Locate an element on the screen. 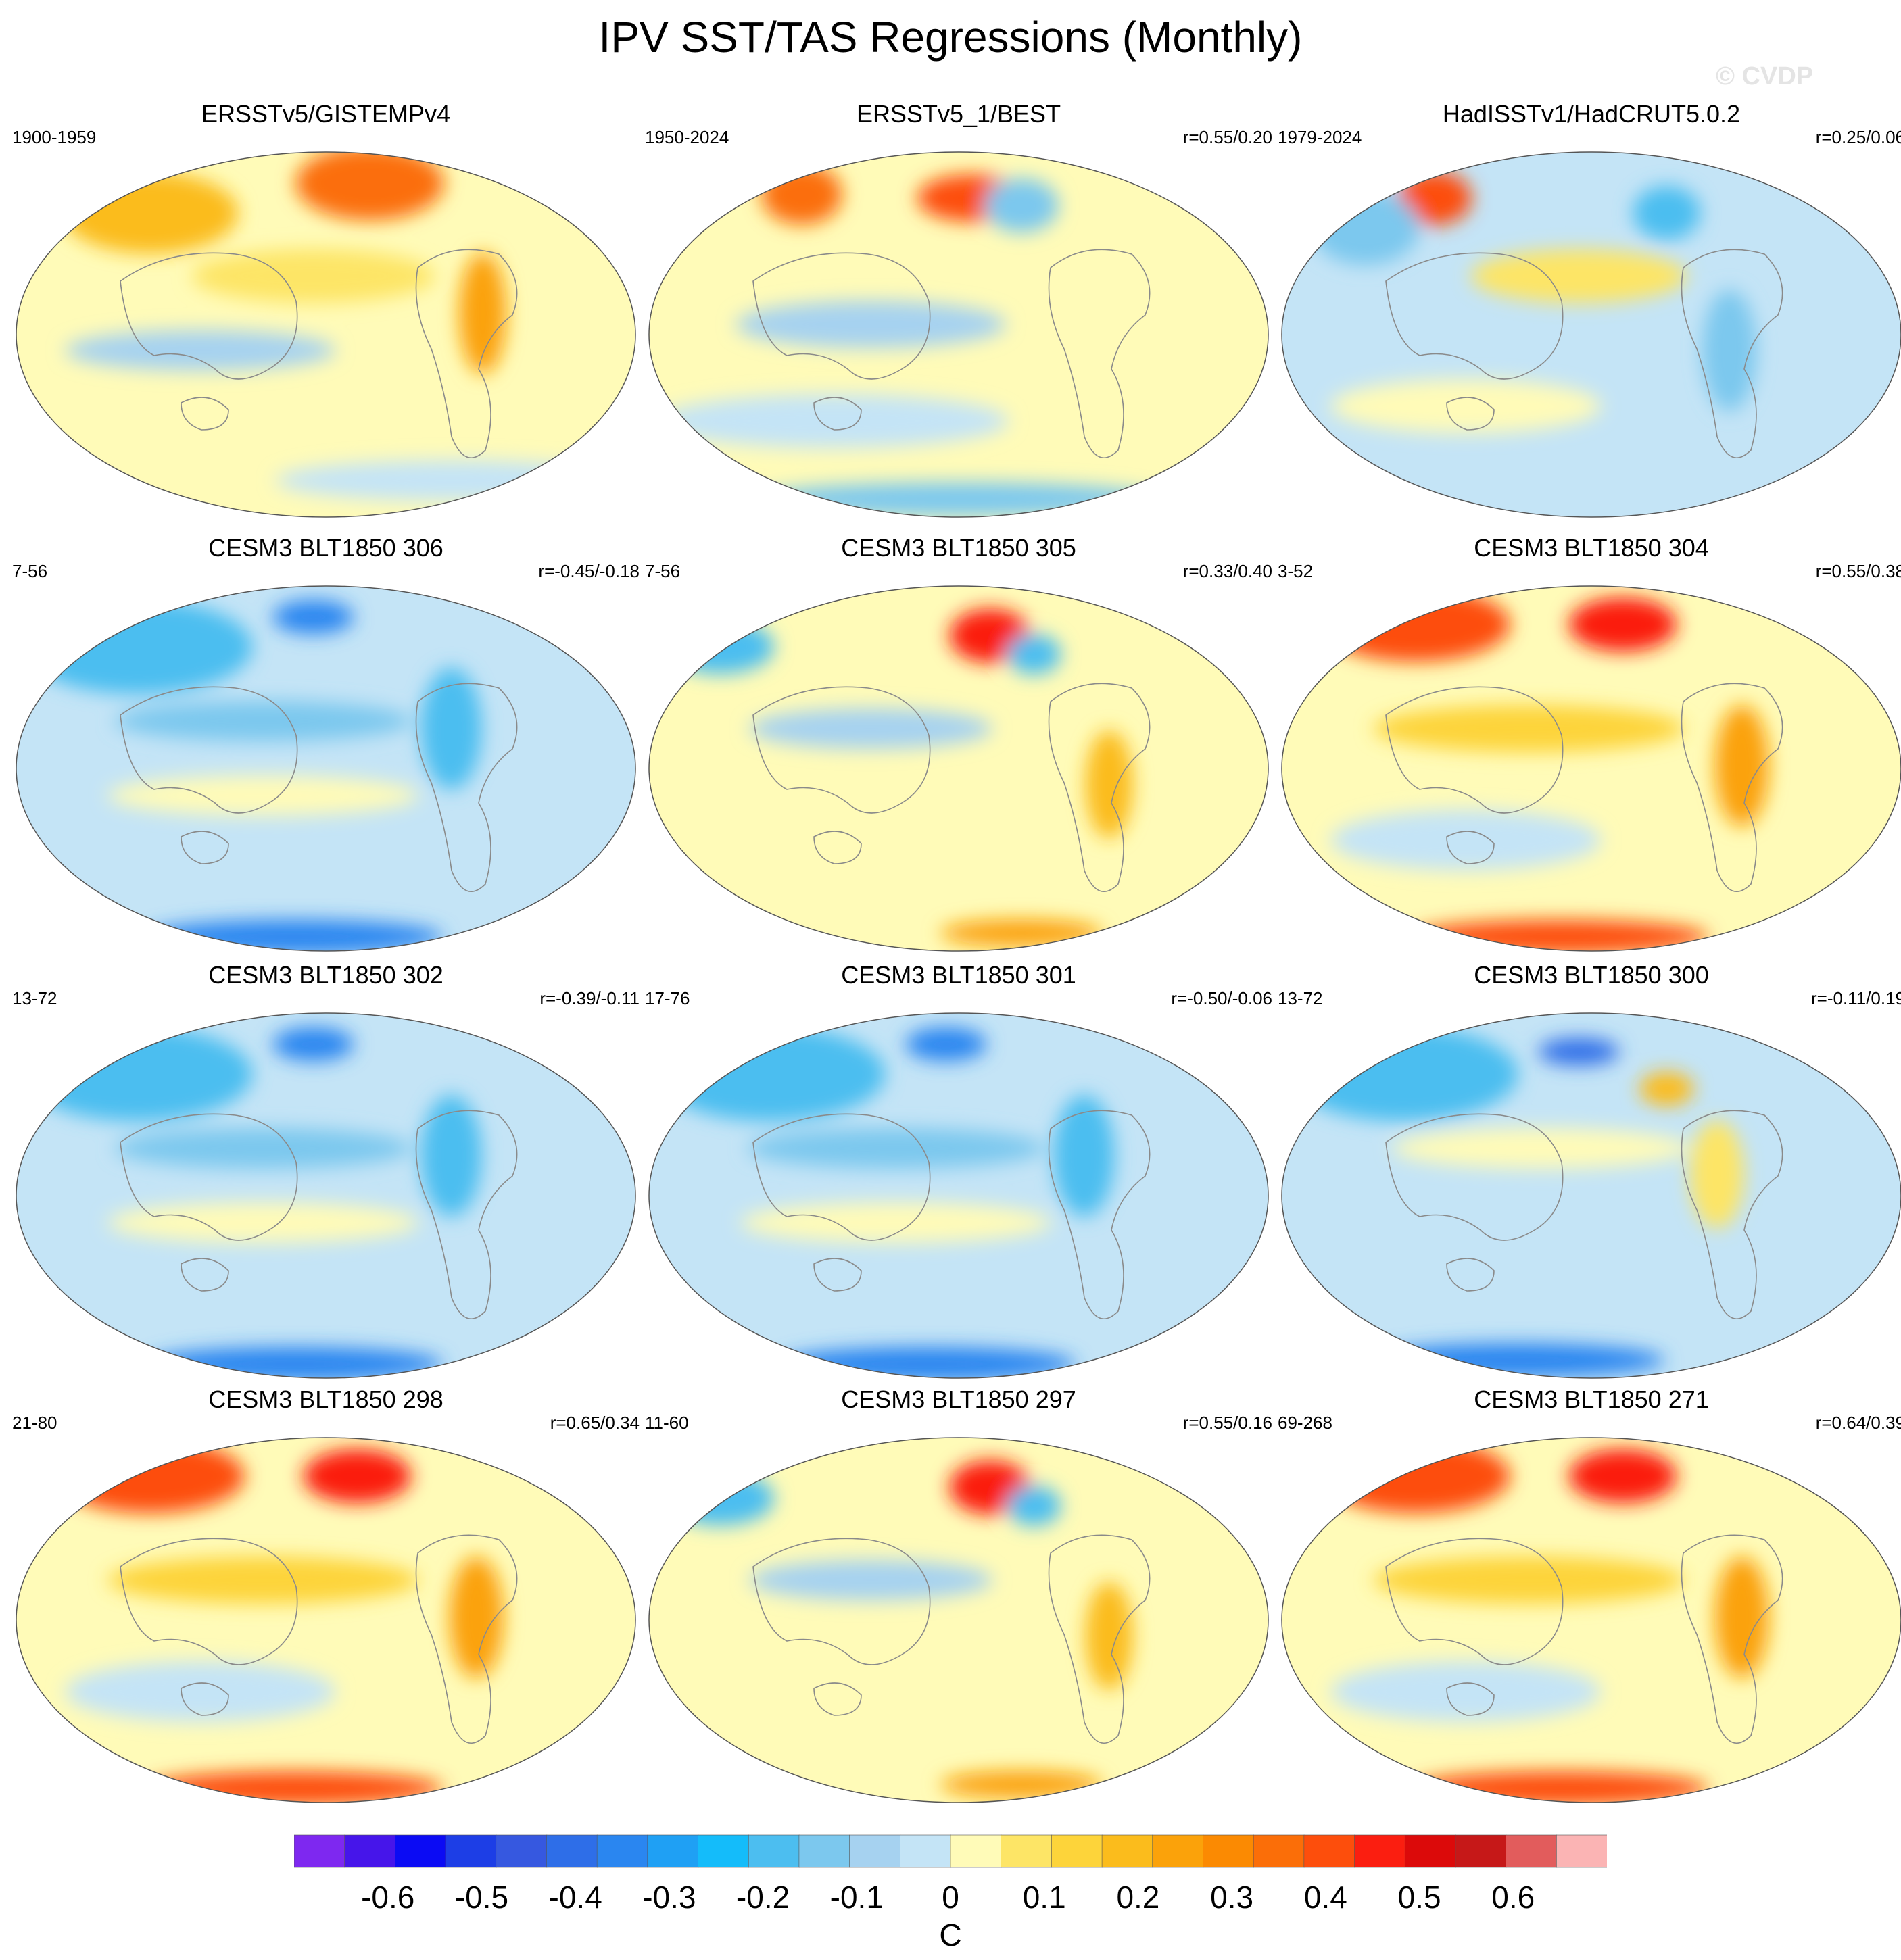  panel-period-label: 21-80 is located at coordinates (34, 1423).